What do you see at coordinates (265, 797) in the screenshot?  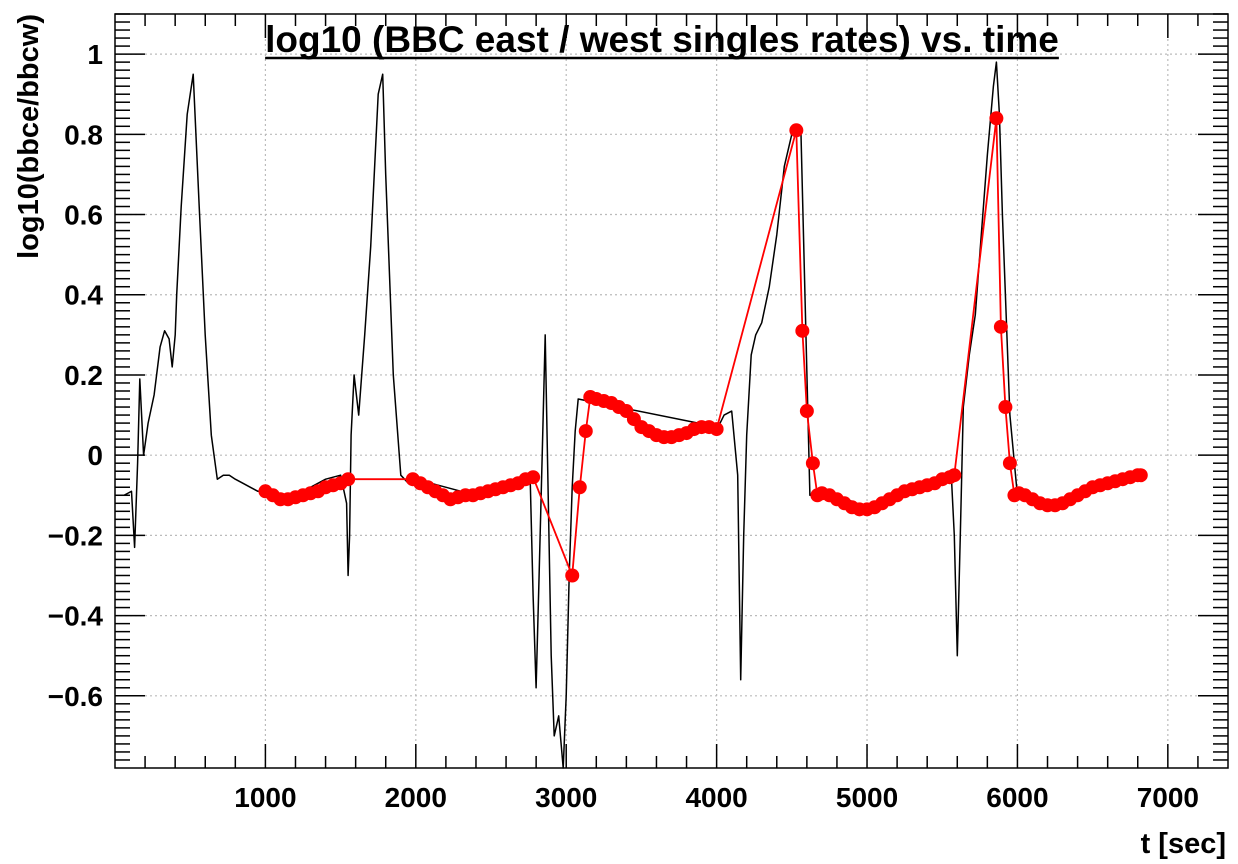 I see `x-tick-label: 1000` at bounding box center [265, 797].